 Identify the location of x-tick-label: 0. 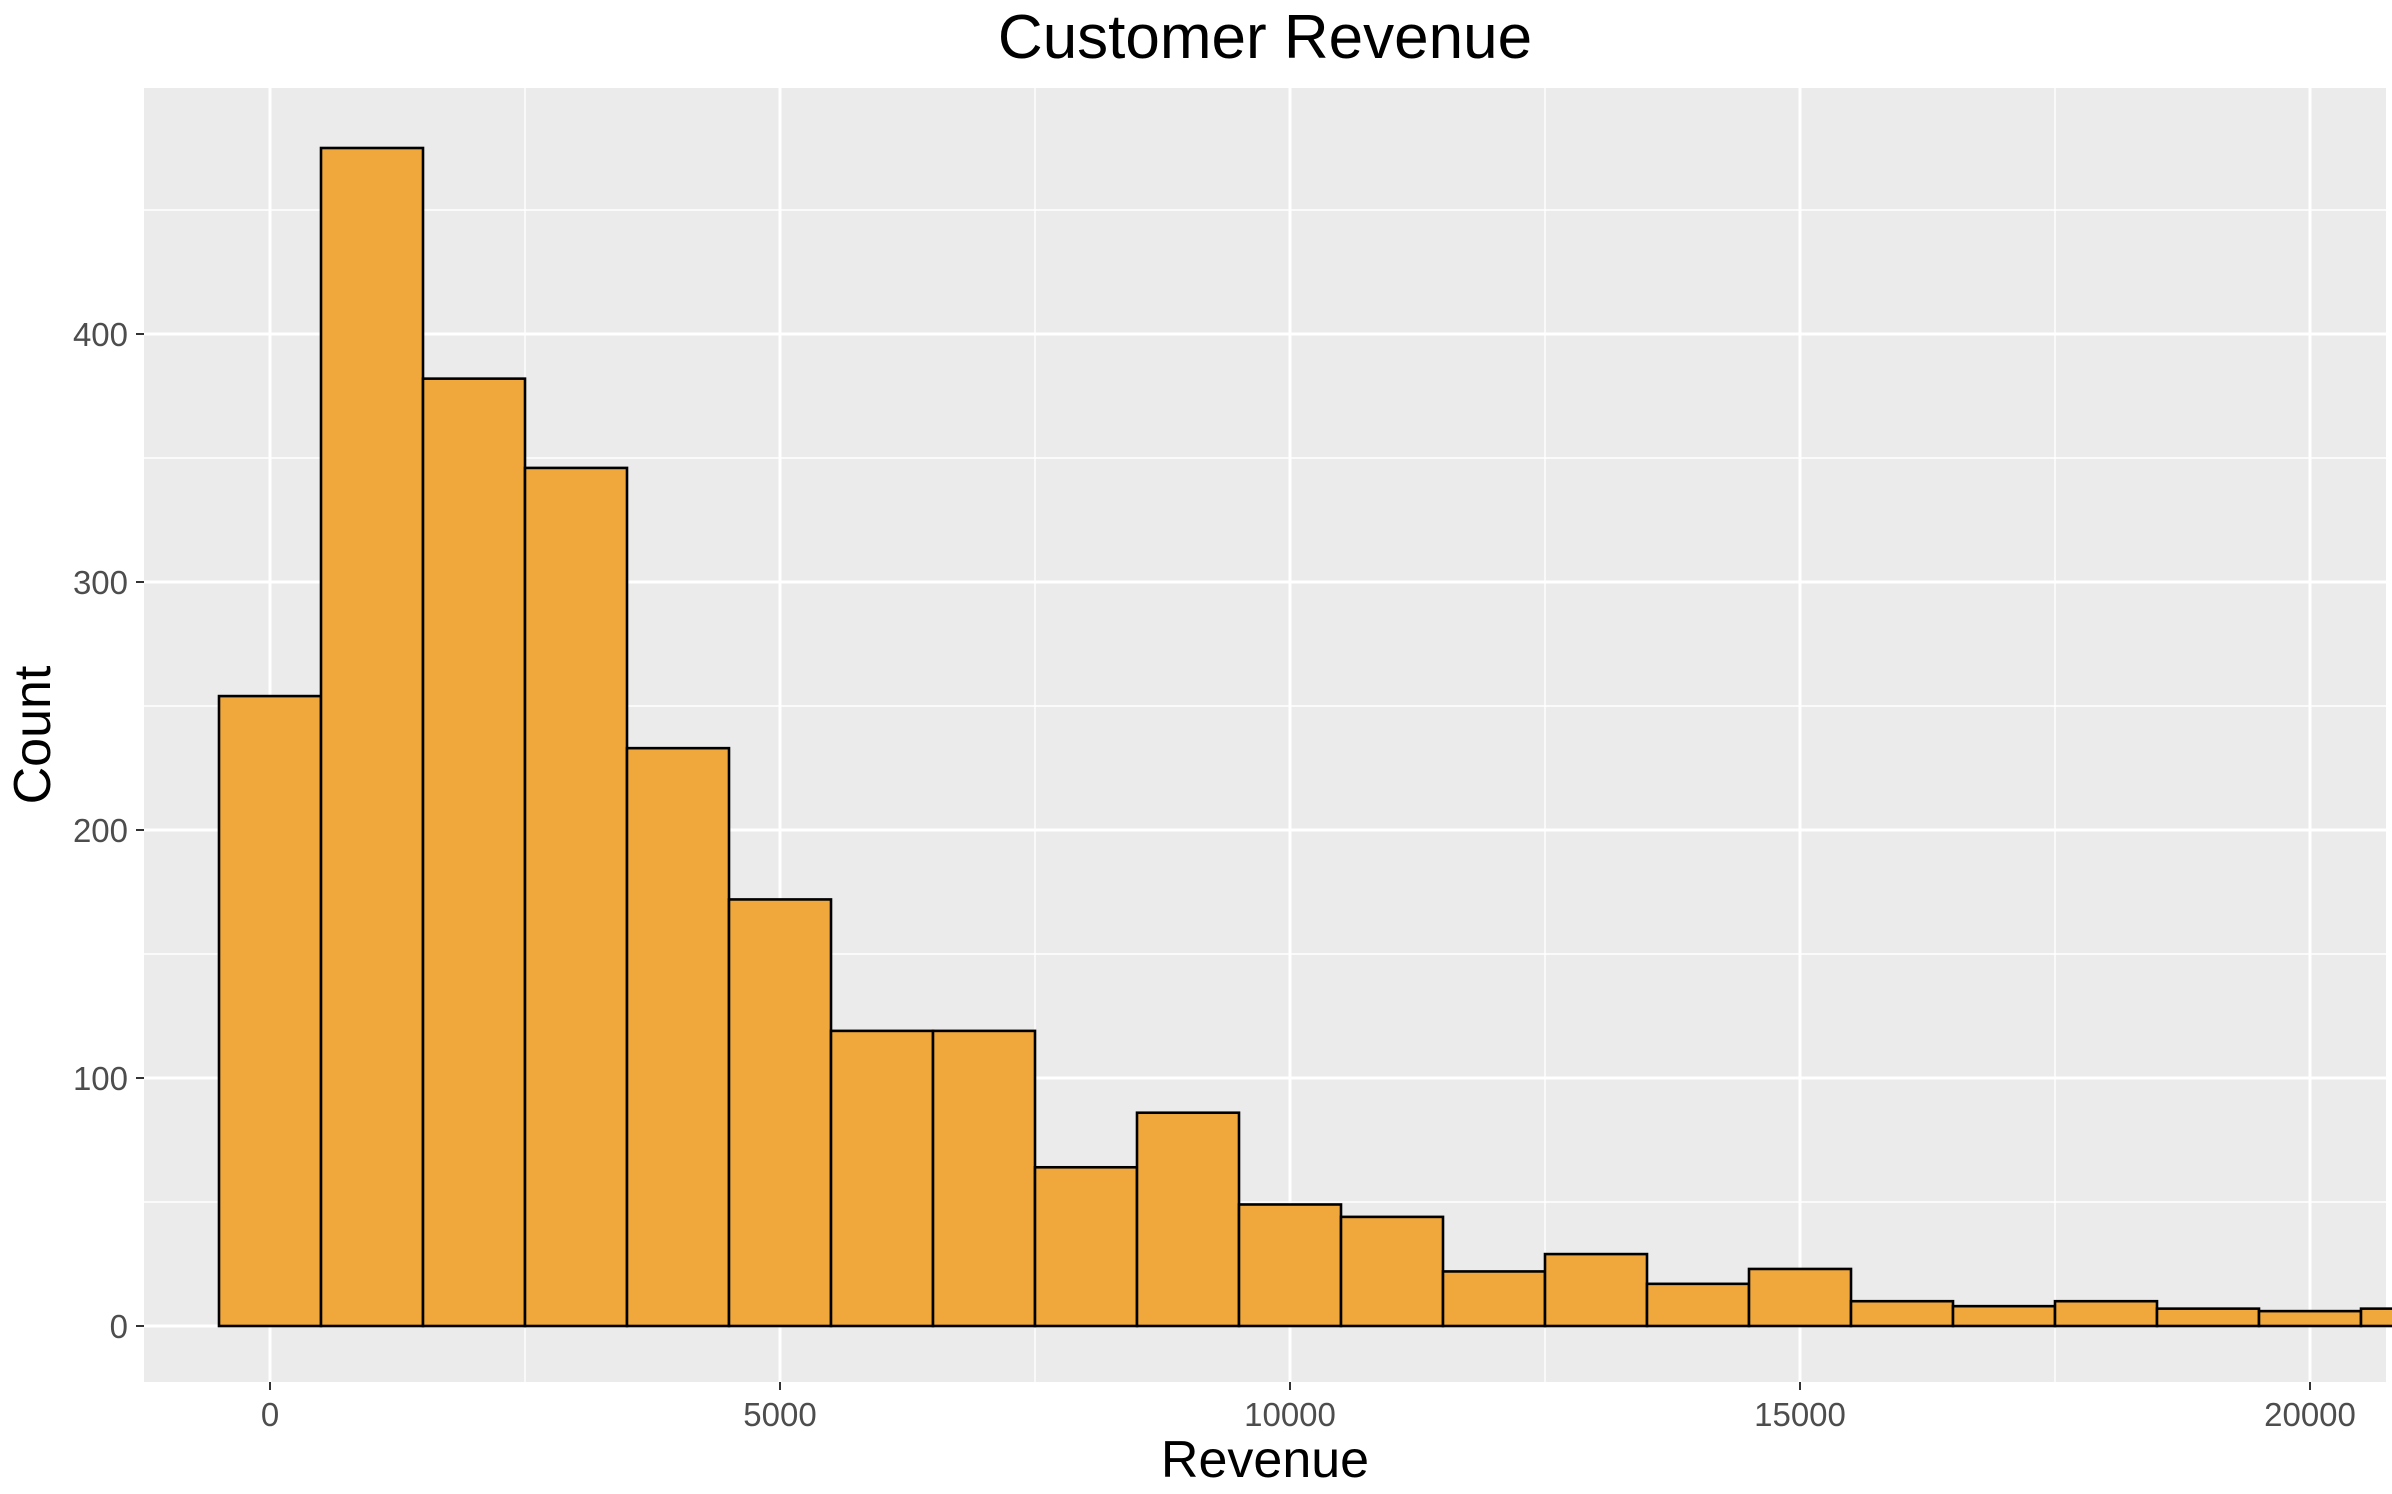
(270, 1414).